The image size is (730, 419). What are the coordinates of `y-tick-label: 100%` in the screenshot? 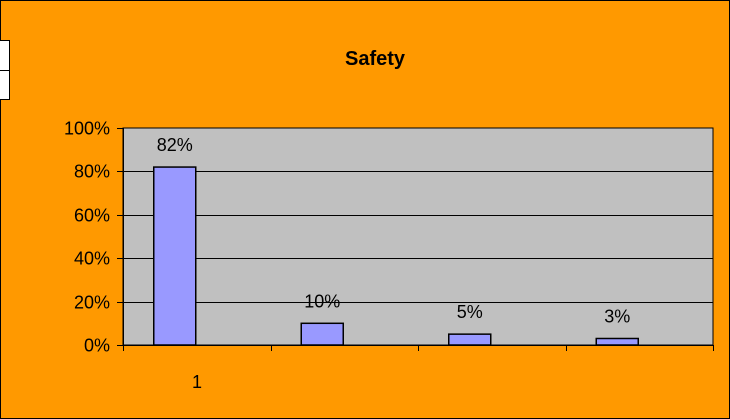 It's located at (87, 129).